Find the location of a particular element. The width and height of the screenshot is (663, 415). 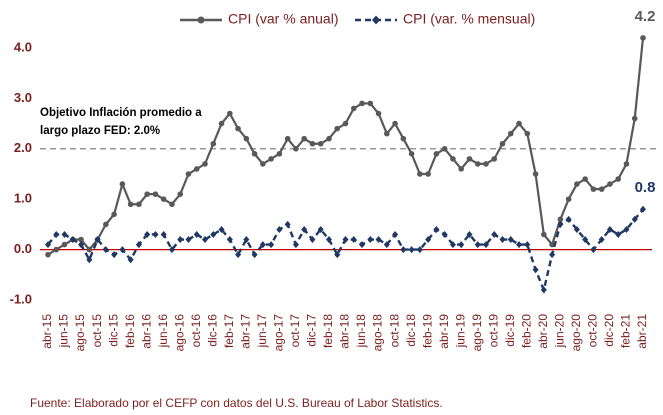

x-tick-label: feb-18 is located at coordinates (328, 331).